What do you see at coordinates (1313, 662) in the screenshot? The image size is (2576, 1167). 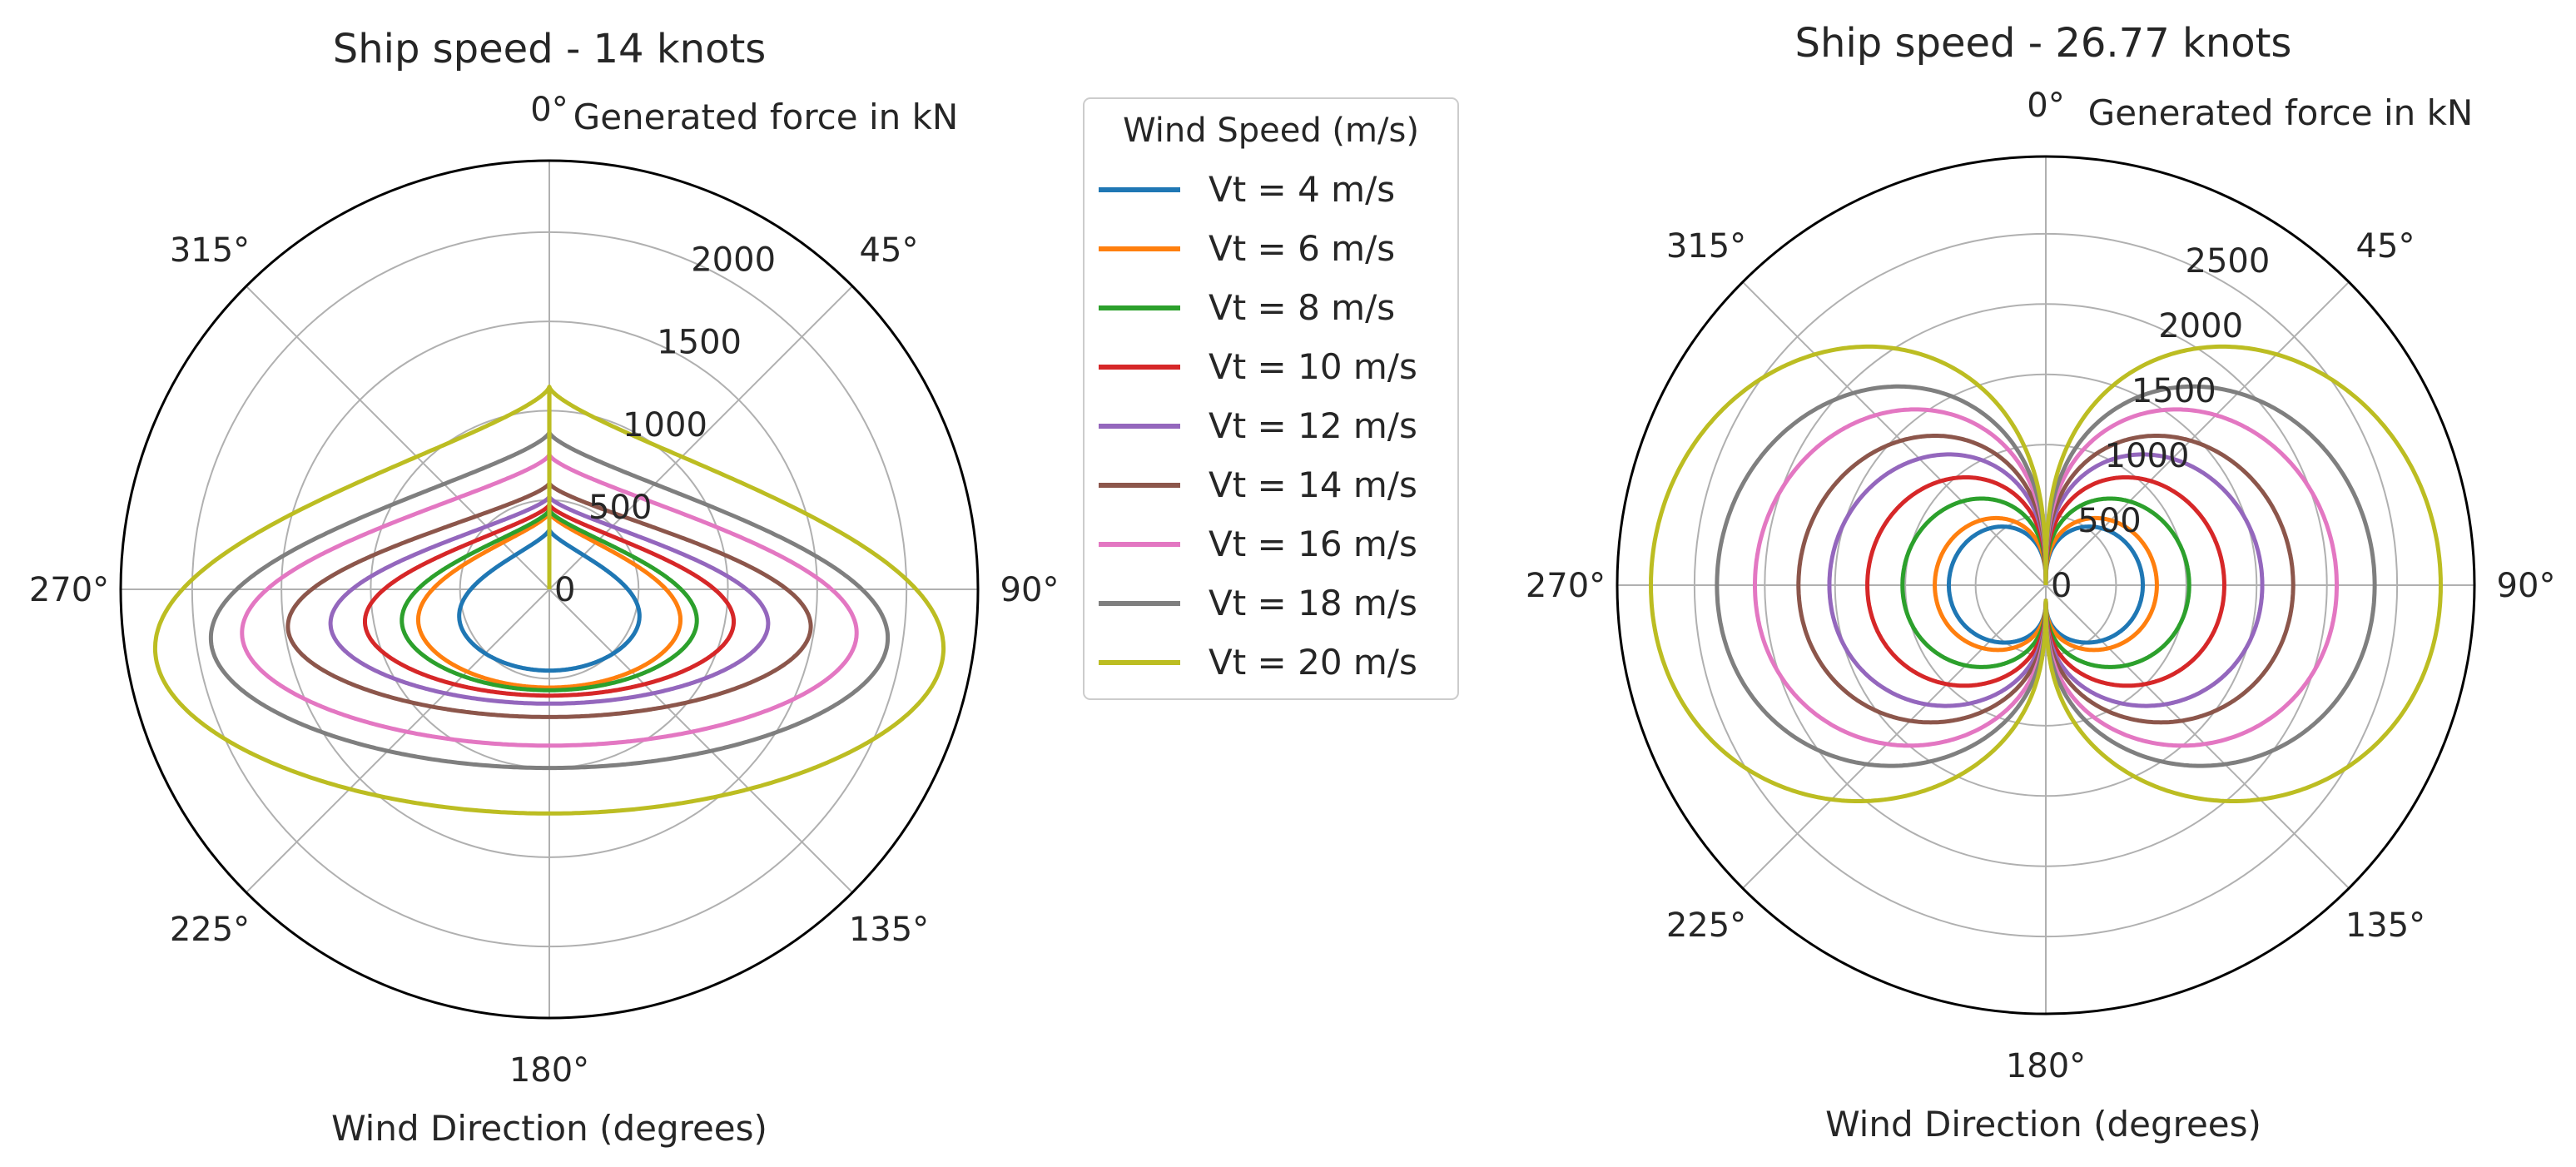 I see `legend-label: Vt = 20 m/s` at bounding box center [1313, 662].